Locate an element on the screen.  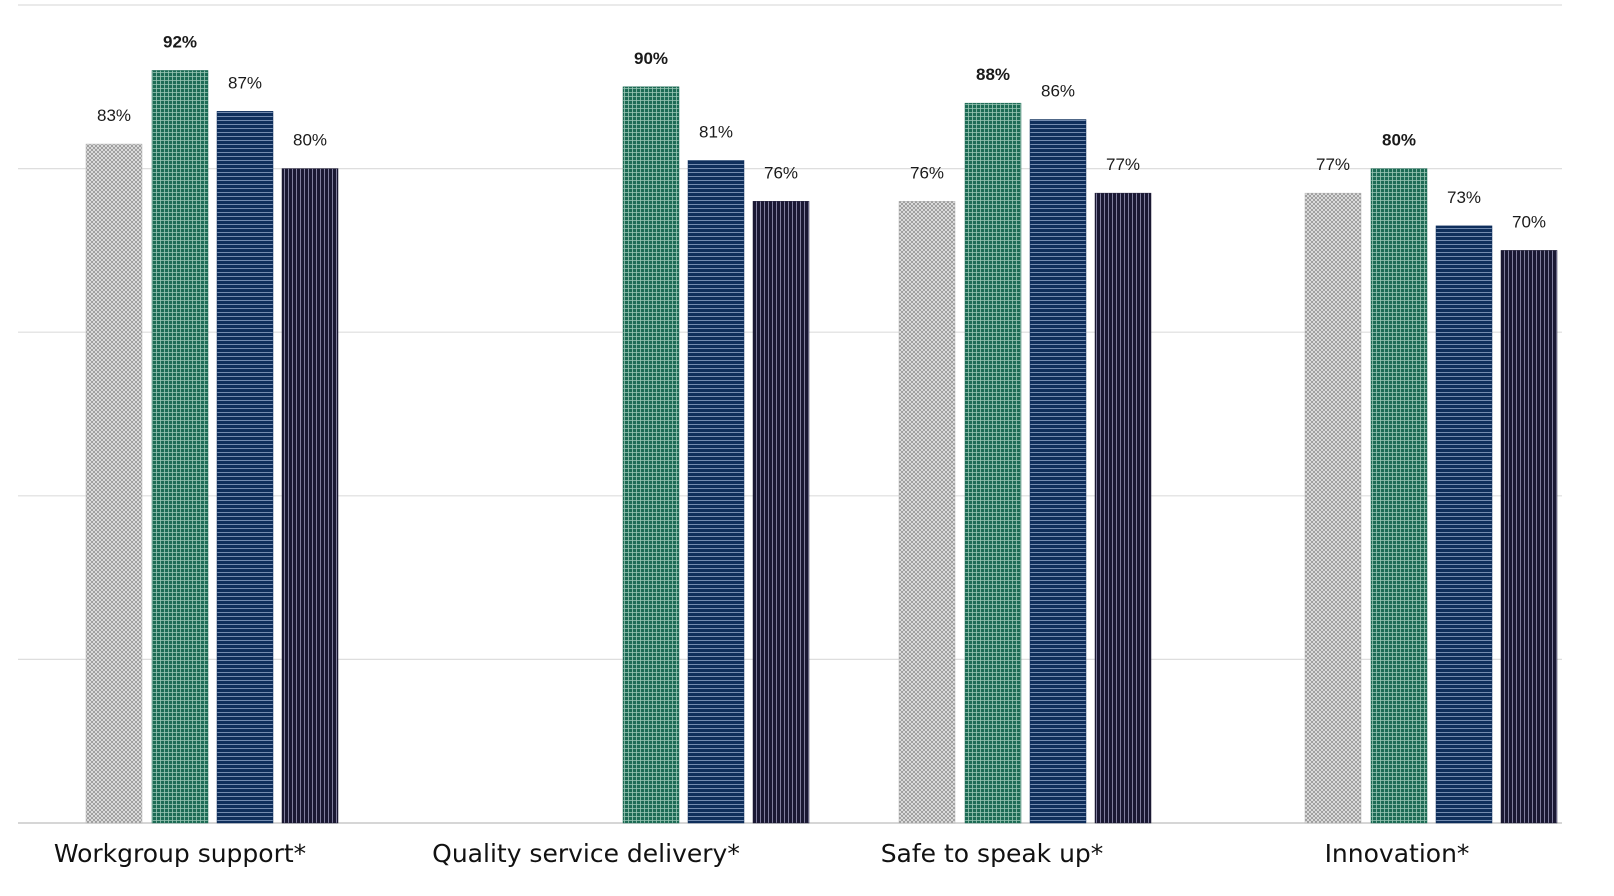
data-label: 90% is located at coordinates (651, 58).